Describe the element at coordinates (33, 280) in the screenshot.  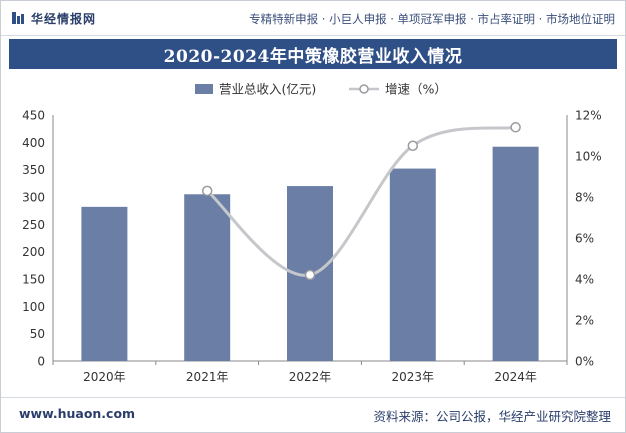
I see `y-left-tick-label: 150` at that location.